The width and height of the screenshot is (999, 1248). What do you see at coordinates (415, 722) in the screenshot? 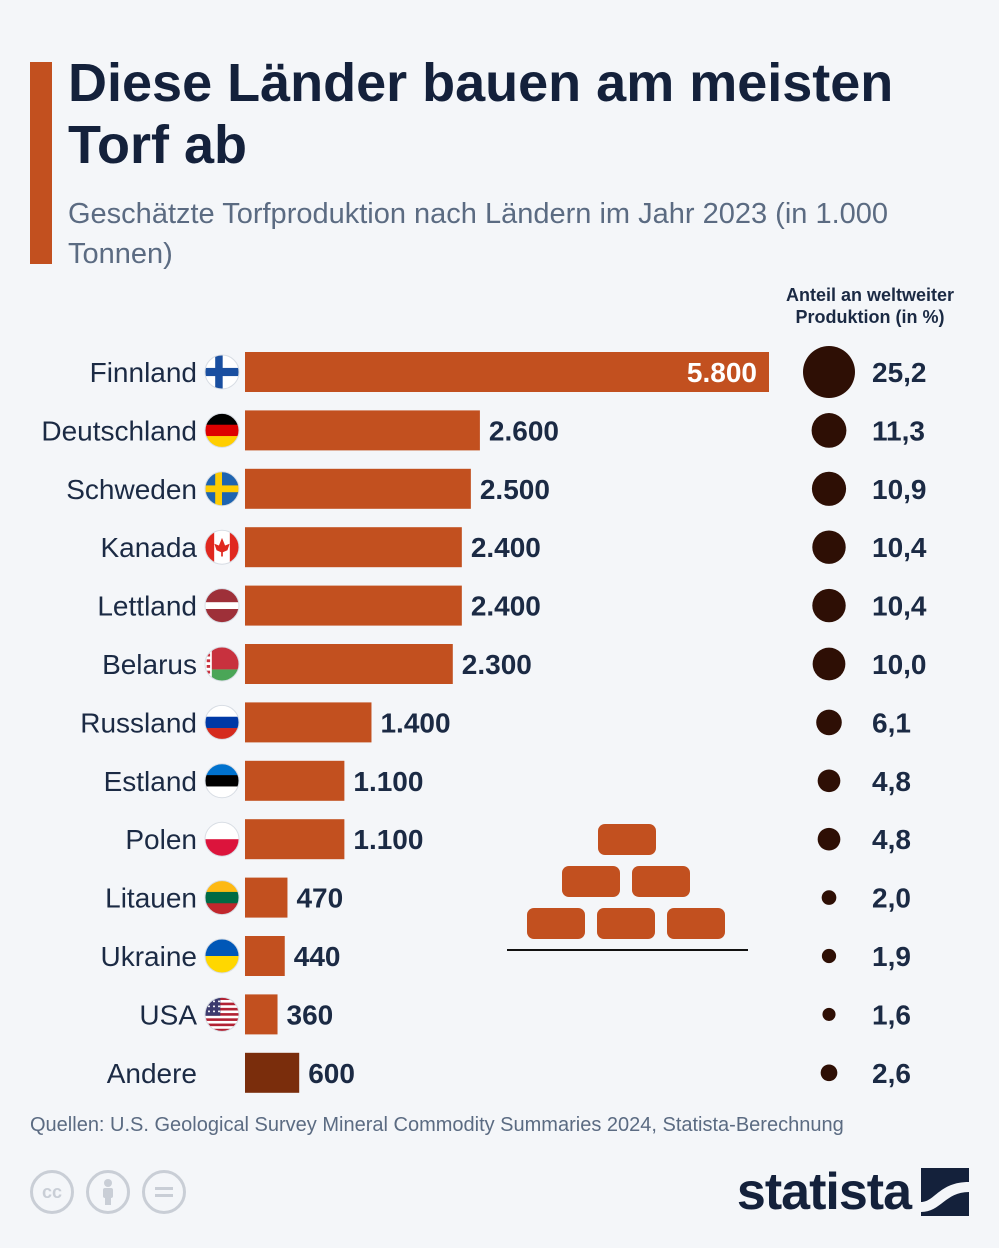
I see `value-label: 1.400` at bounding box center [415, 722].